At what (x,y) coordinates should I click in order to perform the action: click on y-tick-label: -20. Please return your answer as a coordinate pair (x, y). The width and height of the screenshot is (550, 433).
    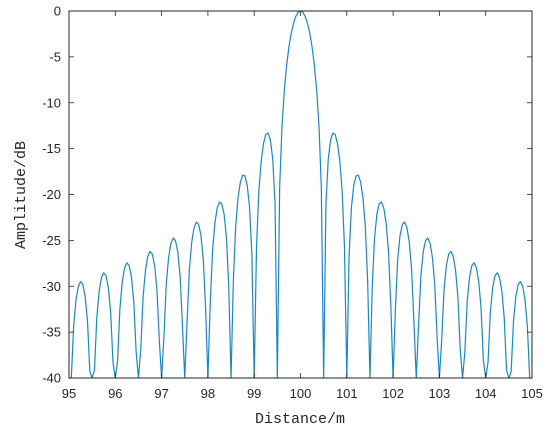
    Looking at the image, I should click on (51, 194).